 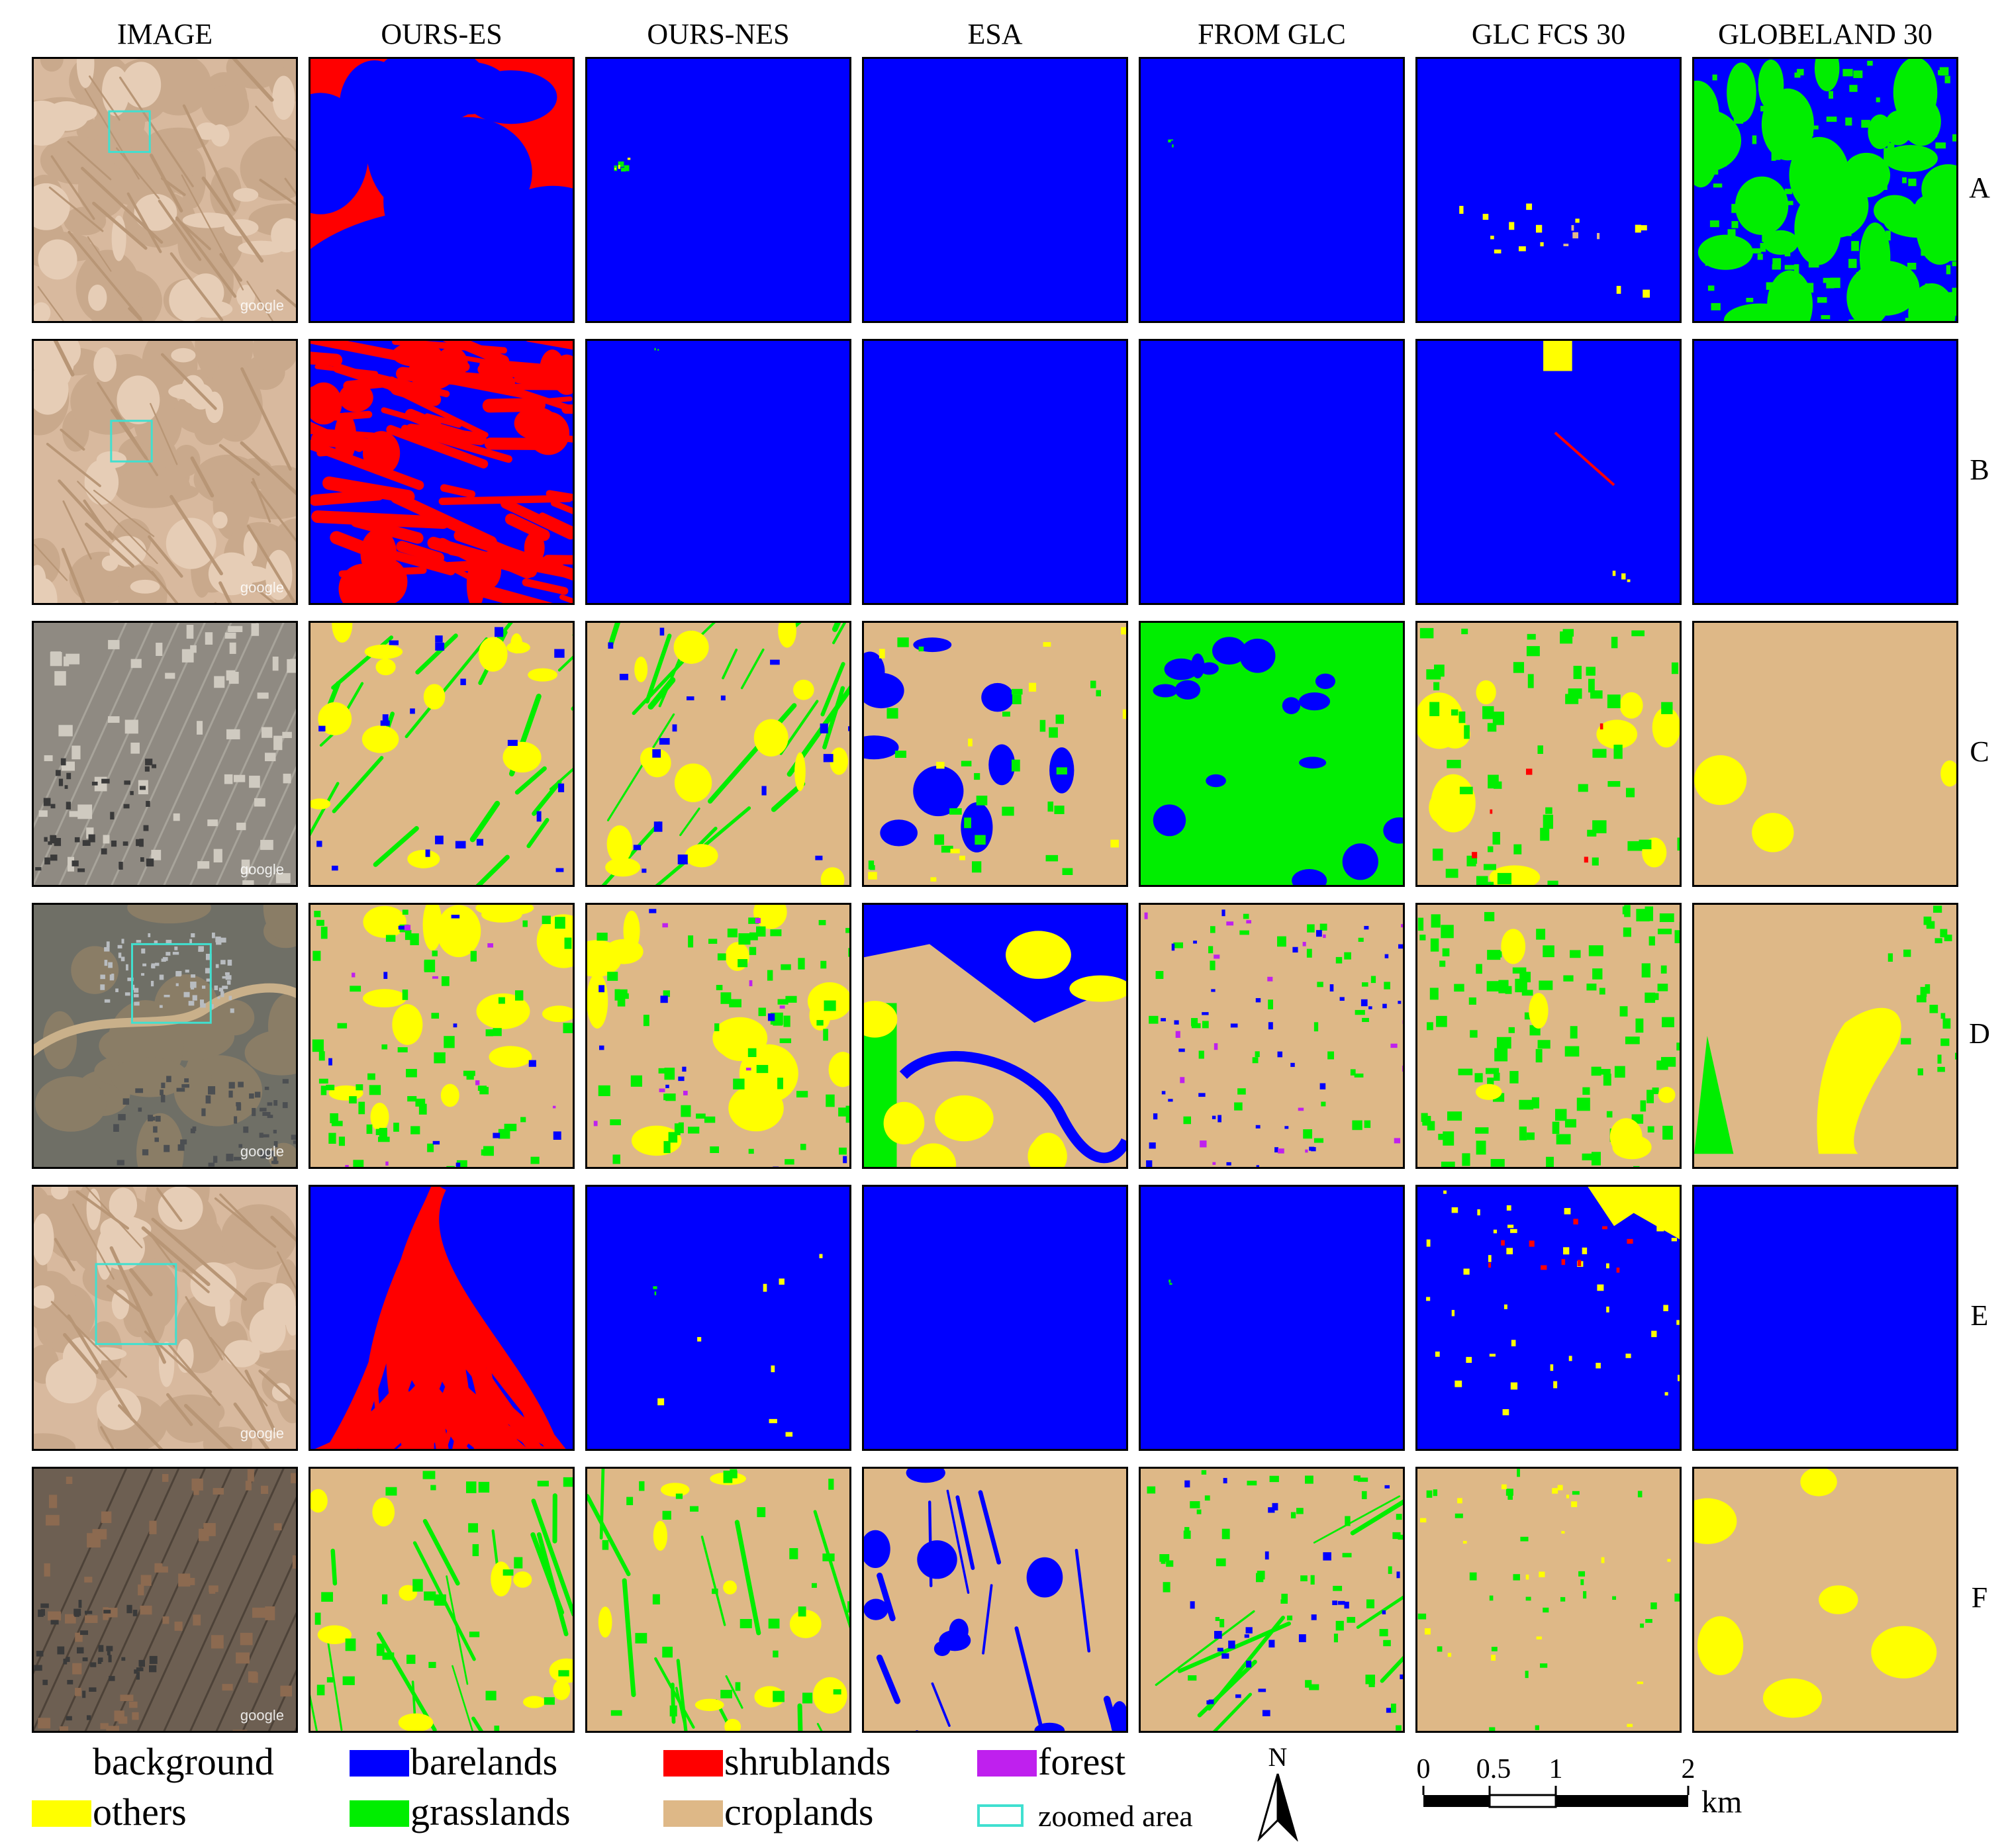 What do you see at coordinates (1595, 1781) in the screenshot?
I see `scale-bar: 0 0.5 1 2 km` at bounding box center [1595, 1781].